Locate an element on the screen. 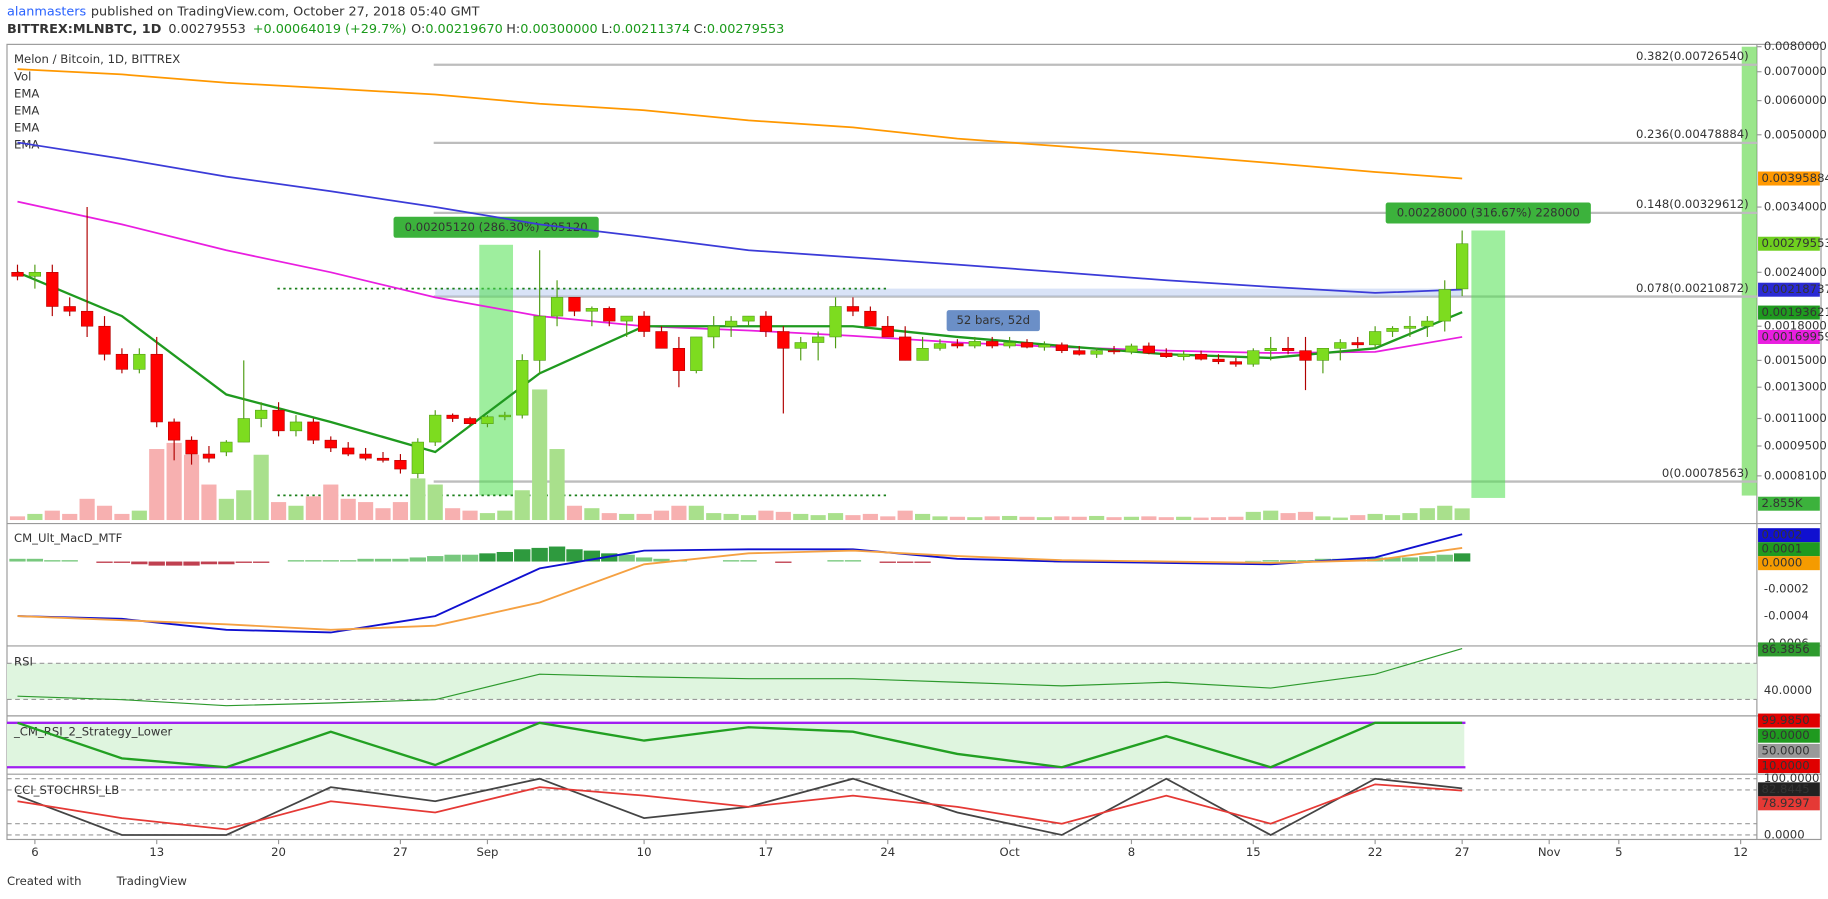 This screenshot has width=1828, height=899. range-label: 52 bars, 52d is located at coordinates (994, 320).